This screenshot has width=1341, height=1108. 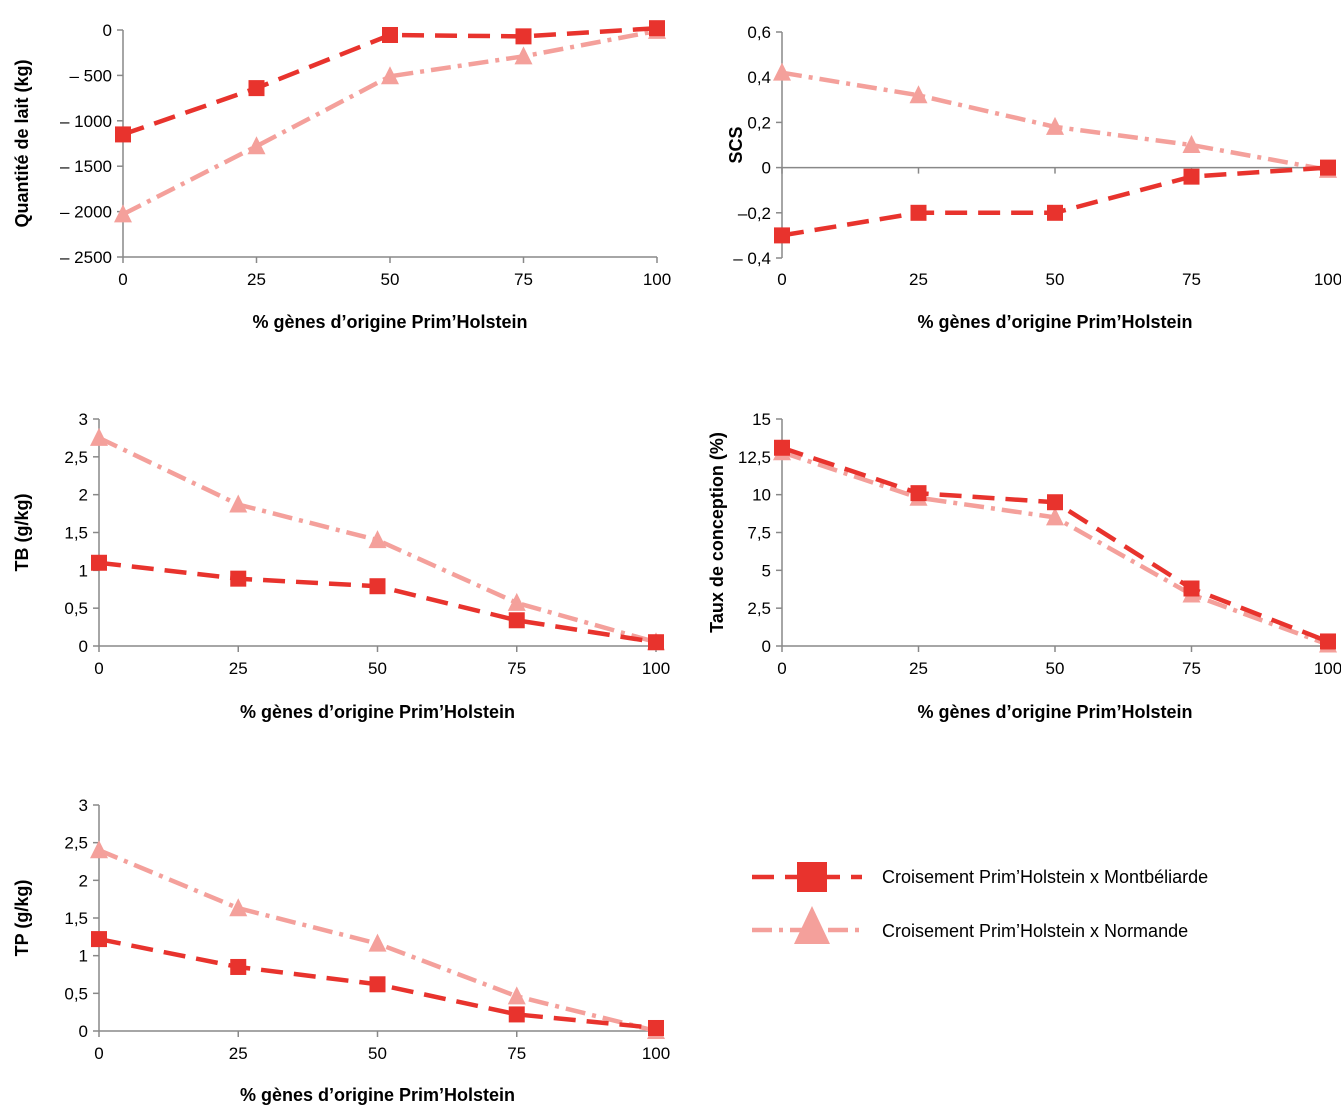 I want to click on y-axis-title: TP (g/kg), so click(x=22, y=918).